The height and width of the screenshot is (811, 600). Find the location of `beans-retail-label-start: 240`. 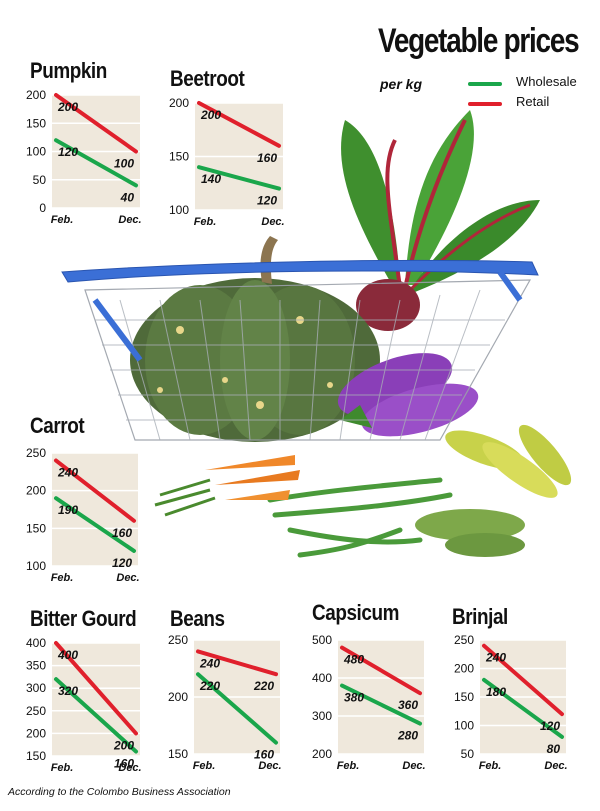

beans-retail-label-start: 240 is located at coordinates (209, 663).